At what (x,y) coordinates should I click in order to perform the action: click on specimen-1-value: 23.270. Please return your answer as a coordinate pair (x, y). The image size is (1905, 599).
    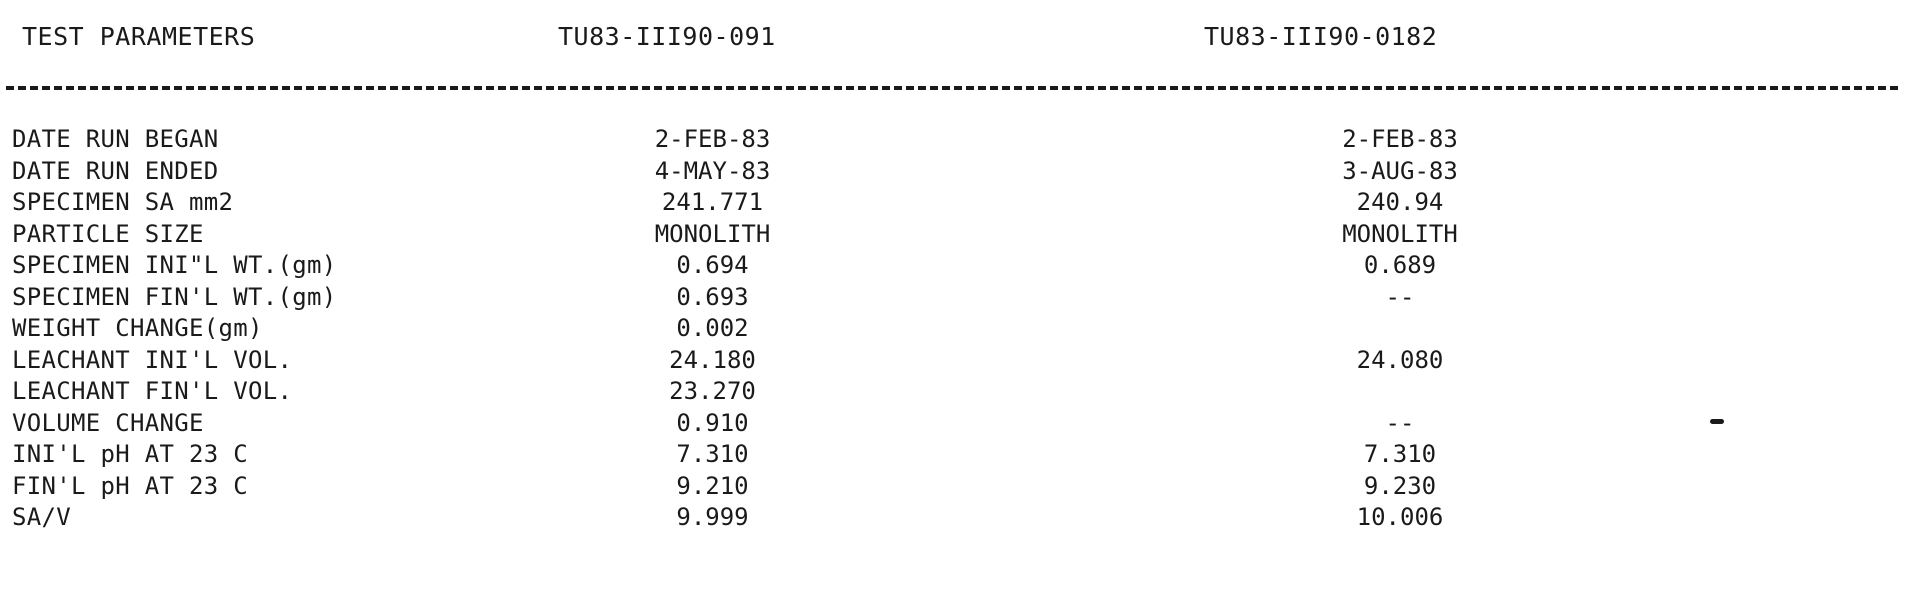
    Looking at the image, I should click on (712, 391).